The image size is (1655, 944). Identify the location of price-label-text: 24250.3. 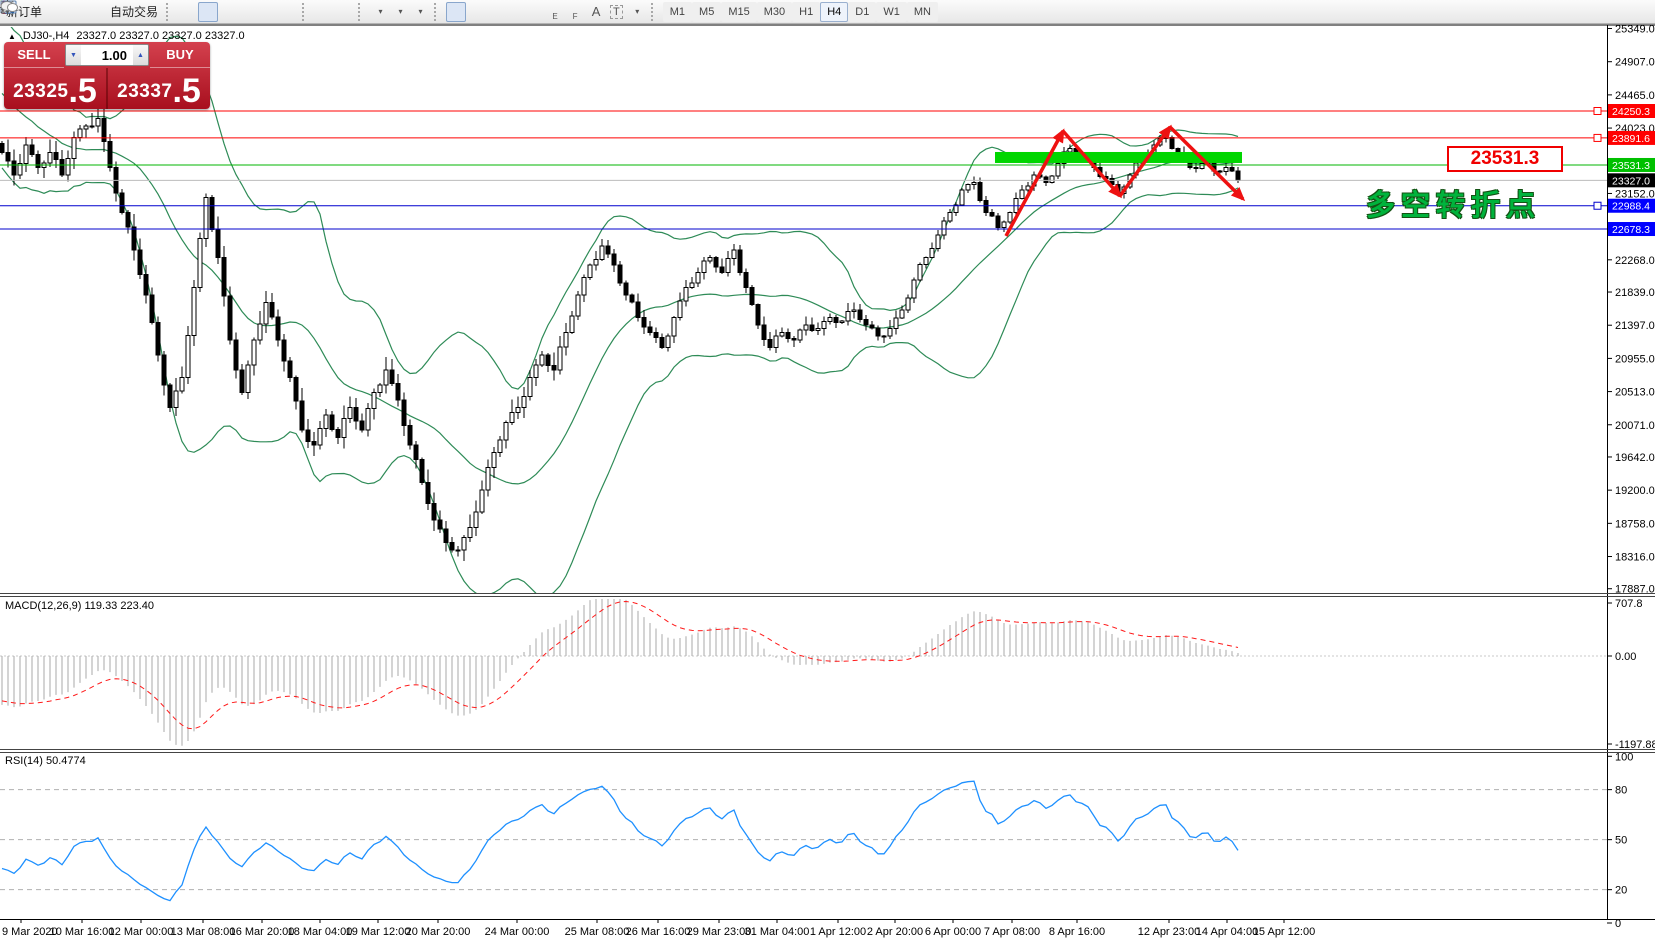
(1631, 112).